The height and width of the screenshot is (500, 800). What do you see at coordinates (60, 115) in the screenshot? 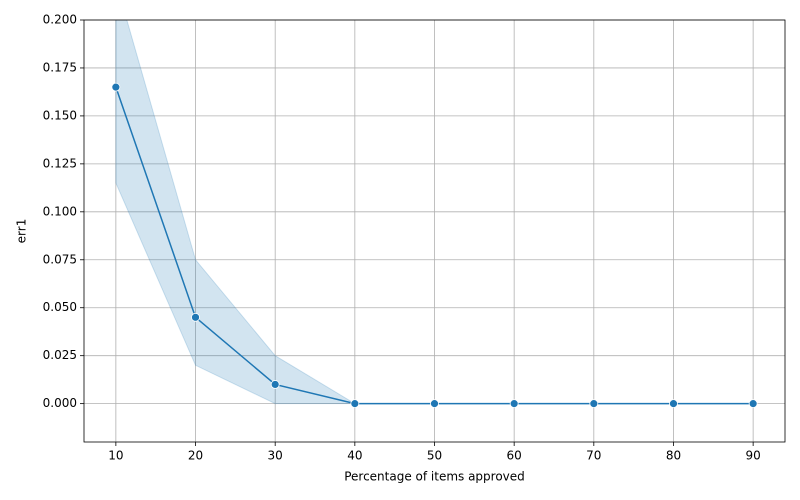
I see `y-tick-label: 0.150` at bounding box center [60, 115].